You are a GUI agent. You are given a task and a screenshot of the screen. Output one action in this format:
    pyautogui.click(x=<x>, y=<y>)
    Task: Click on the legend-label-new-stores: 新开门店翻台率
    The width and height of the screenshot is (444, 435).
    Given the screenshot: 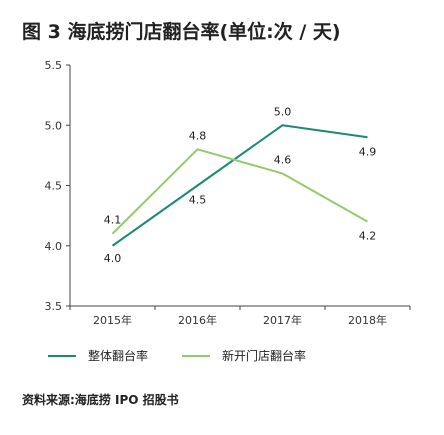 What is the action you would take?
    pyautogui.click(x=264, y=356)
    